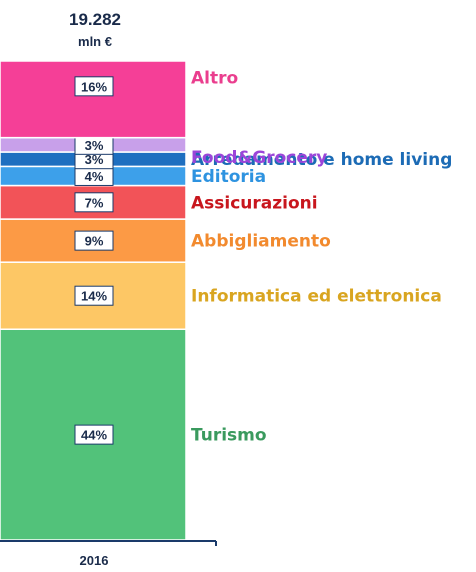 This screenshot has height=572, width=476. What do you see at coordinates (261, 242) in the screenshot?
I see `series-label: Abbigliamento` at bounding box center [261, 242].